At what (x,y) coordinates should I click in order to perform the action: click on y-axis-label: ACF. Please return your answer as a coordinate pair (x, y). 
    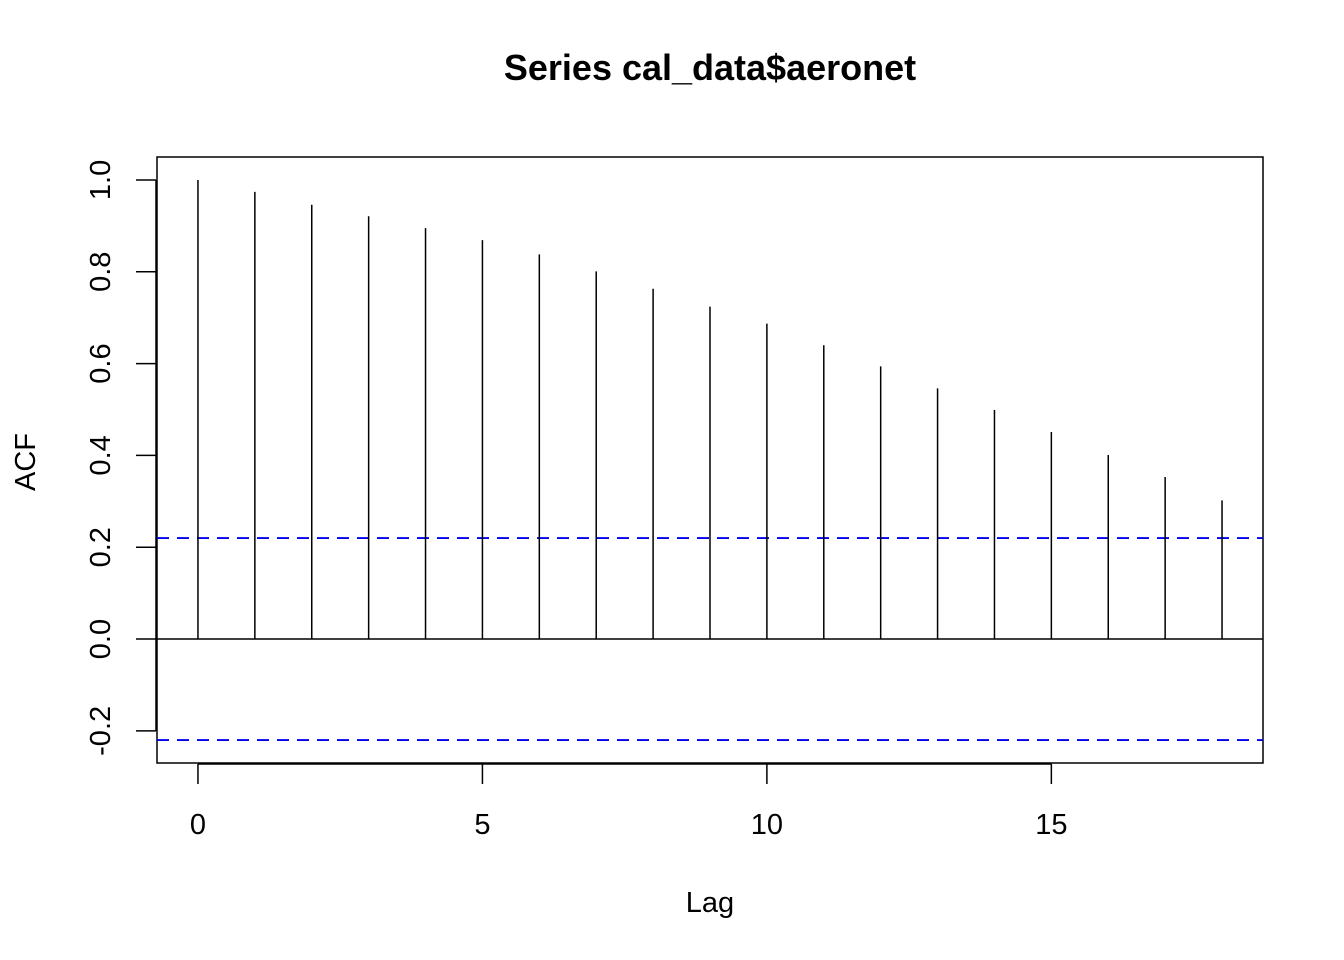
    Looking at the image, I should click on (26, 462).